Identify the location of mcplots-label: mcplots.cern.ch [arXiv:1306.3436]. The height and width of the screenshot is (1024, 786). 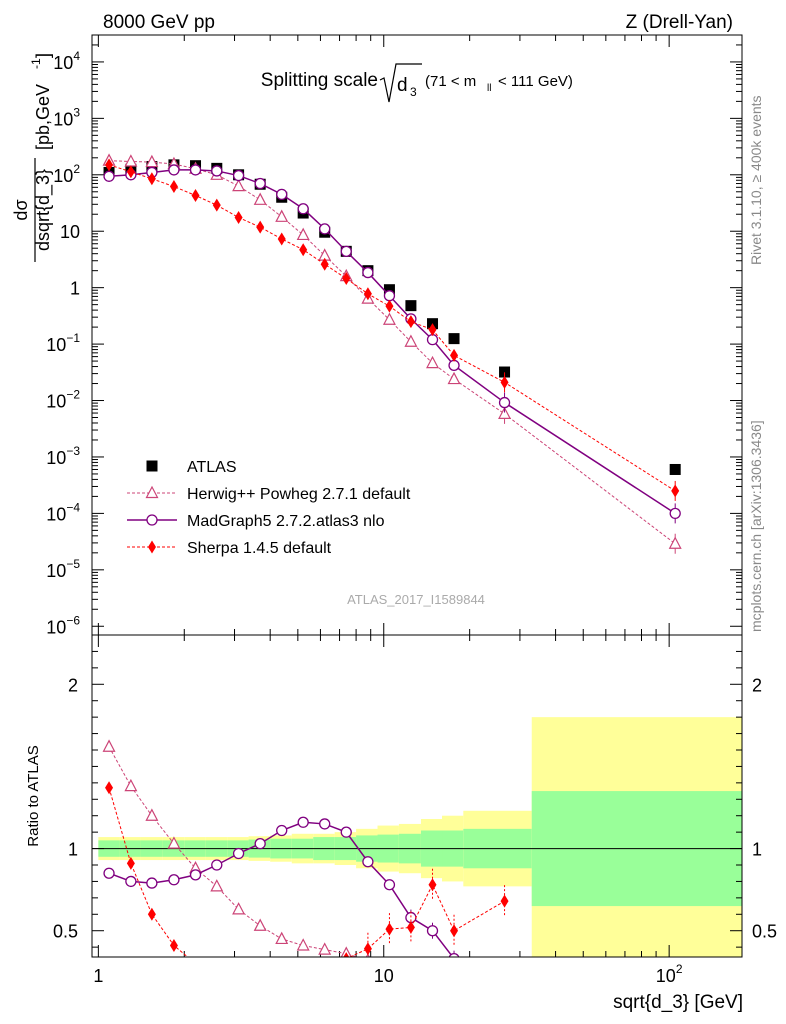
(756, 526).